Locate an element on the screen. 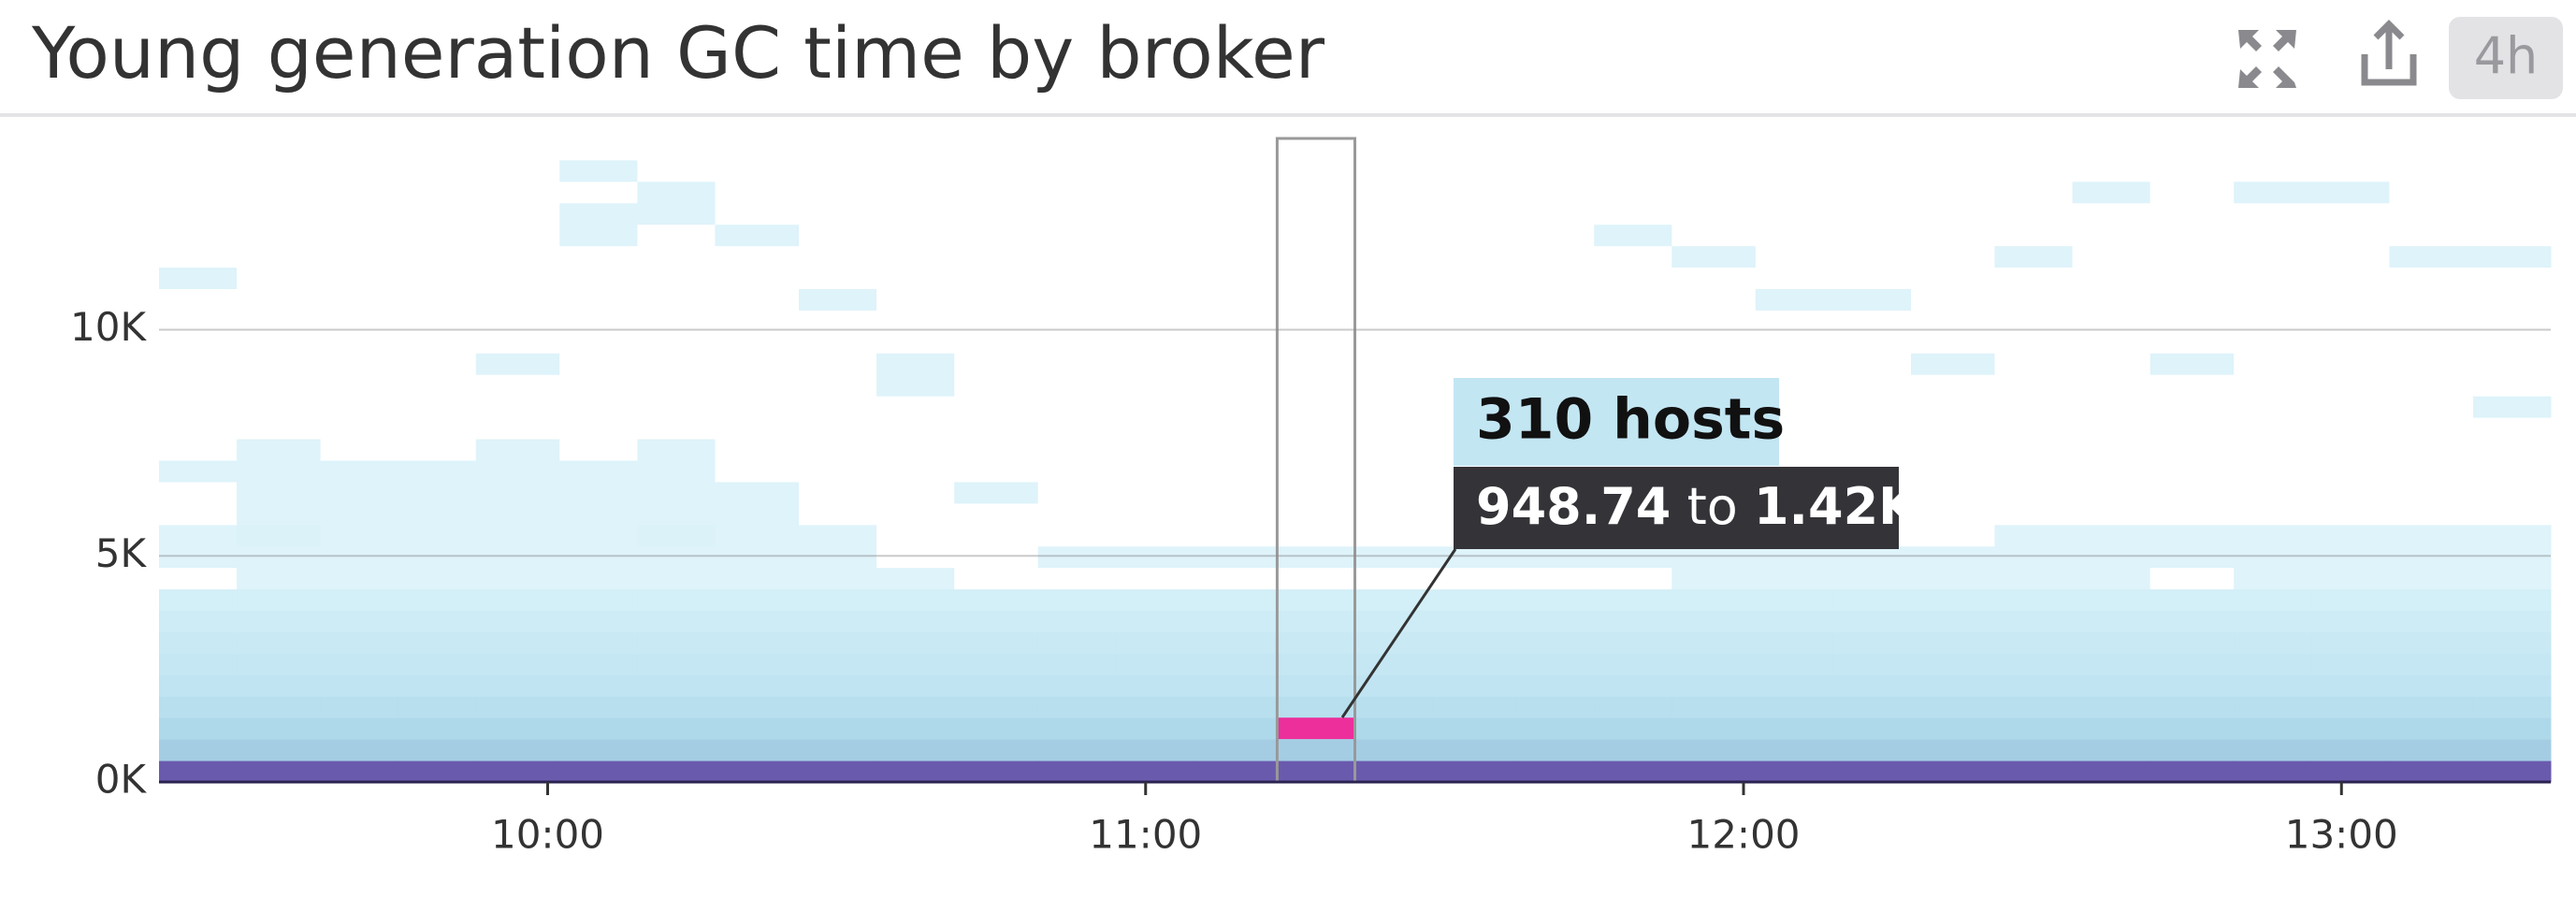 This screenshot has height=898, width=2576. expand-icon is located at coordinates (2267, 59).